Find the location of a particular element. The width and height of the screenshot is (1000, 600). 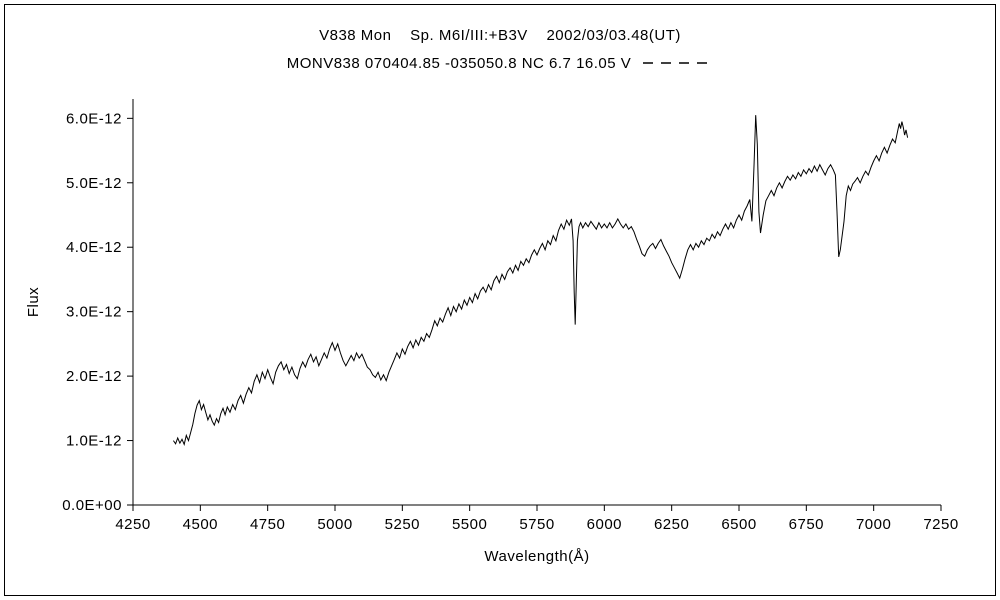

x-tick-label: 4250 is located at coordinates (132, 524).